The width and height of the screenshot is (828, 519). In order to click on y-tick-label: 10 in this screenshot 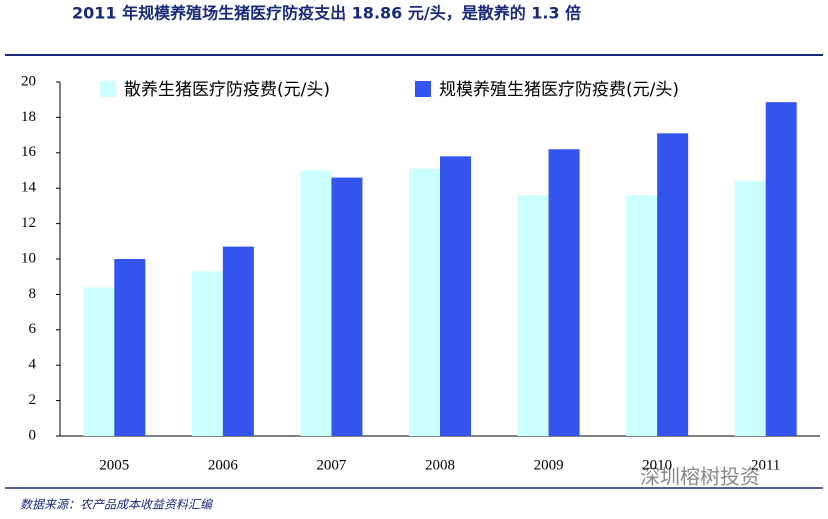, I will do `click(28, 258)`.